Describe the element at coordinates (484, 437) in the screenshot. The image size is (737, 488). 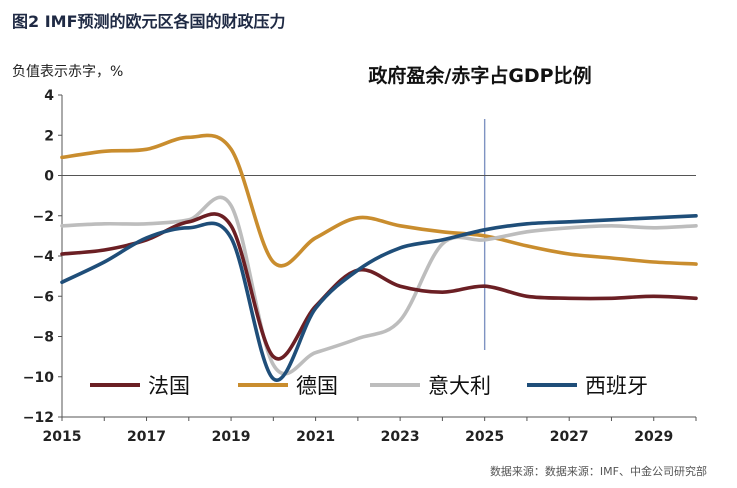
I see `x-tick-label: 2025` at that location.